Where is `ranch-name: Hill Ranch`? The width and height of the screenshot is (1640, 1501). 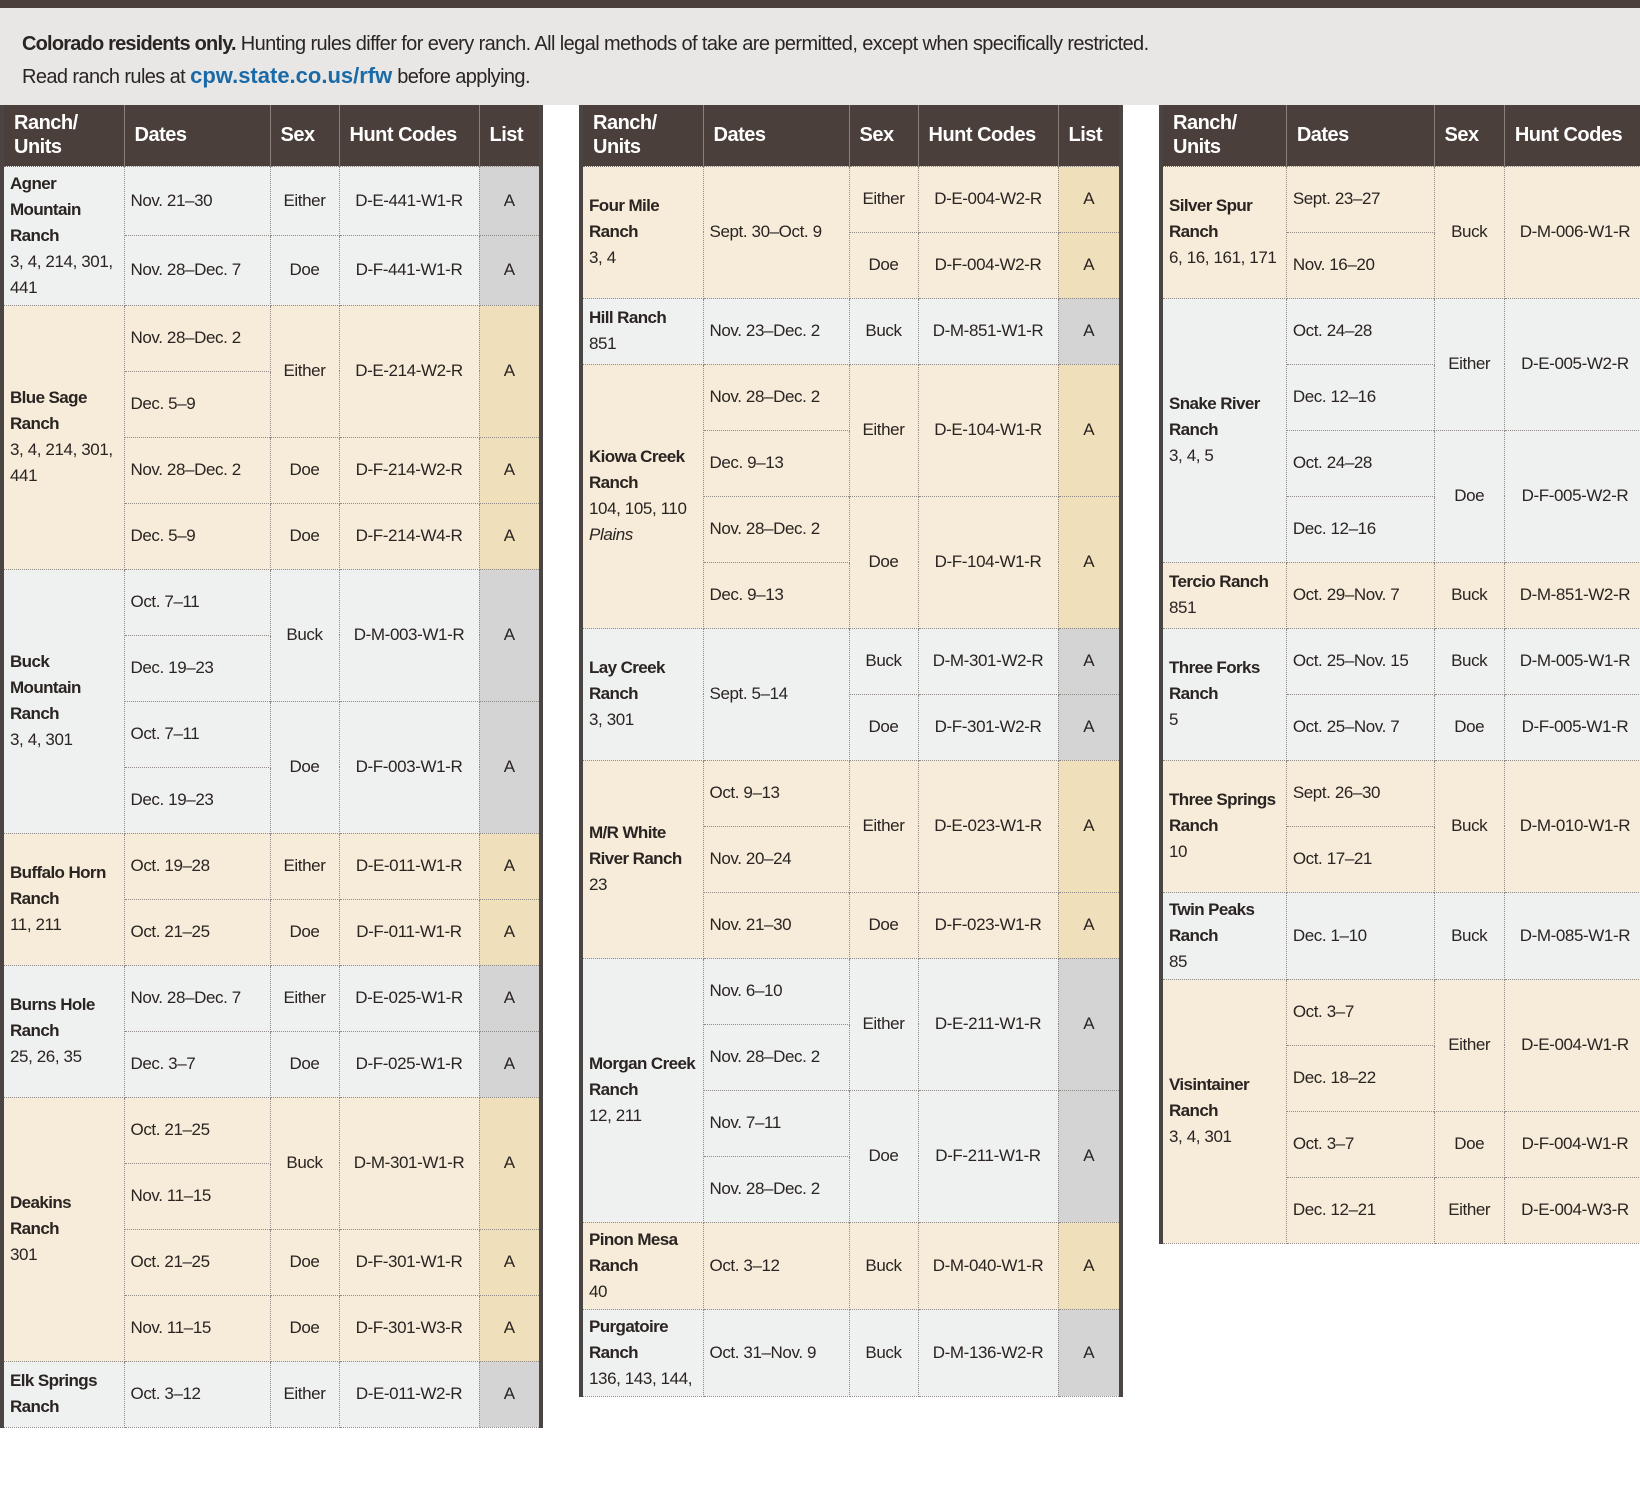
ranch-name: Hill Ranch is located at coordinates (628, 317).